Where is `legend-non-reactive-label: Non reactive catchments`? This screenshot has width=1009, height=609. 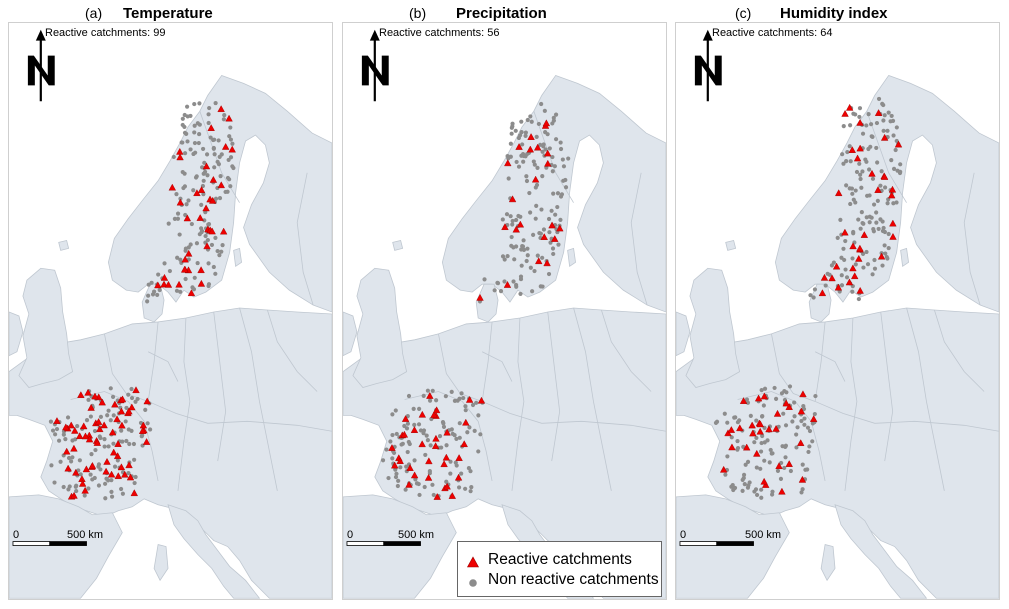
legend-non-reactive-label: Non reactive catchments is located at coordinates (573, 579).